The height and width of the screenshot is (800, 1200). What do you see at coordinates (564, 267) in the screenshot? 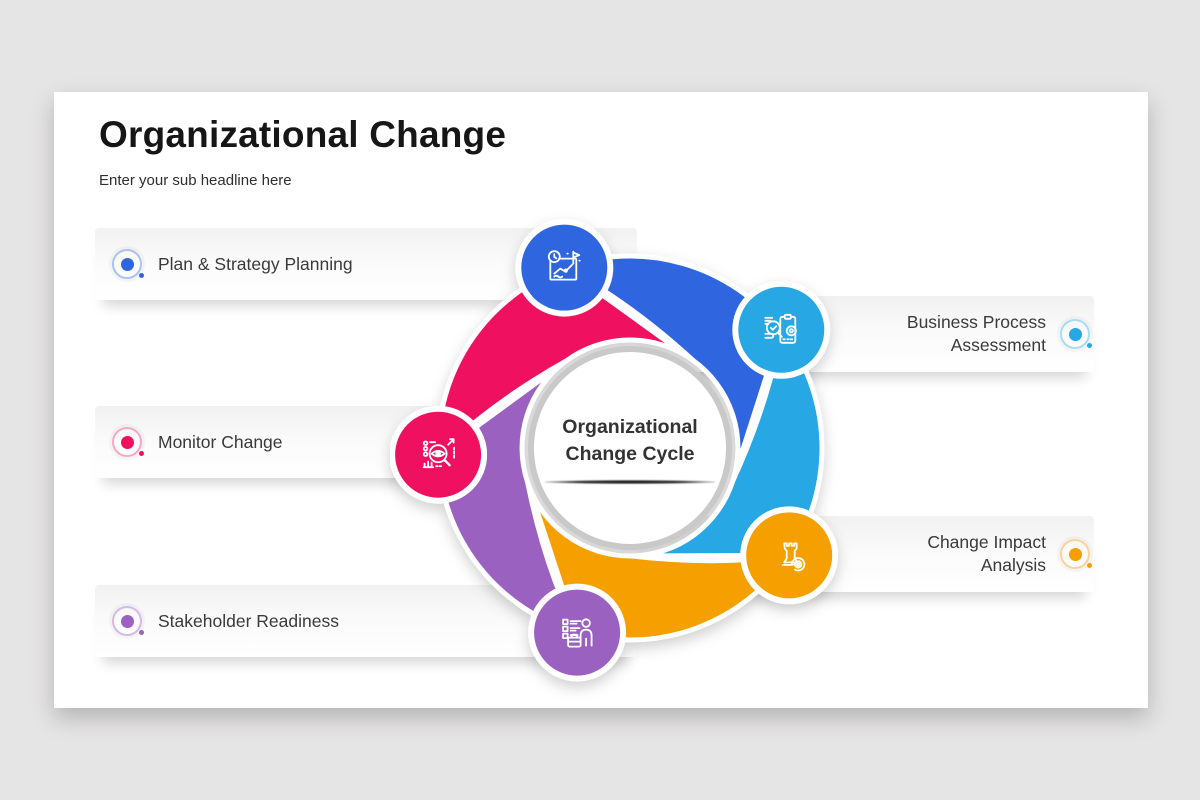
I see `plan-strategy-icon` at bounding box center [564, 267].